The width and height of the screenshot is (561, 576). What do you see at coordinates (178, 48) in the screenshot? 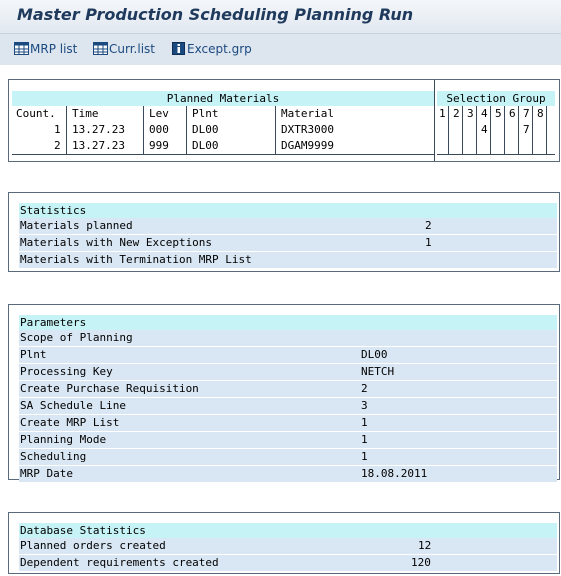
I see `info-icon` at bounding box center [178, 48].